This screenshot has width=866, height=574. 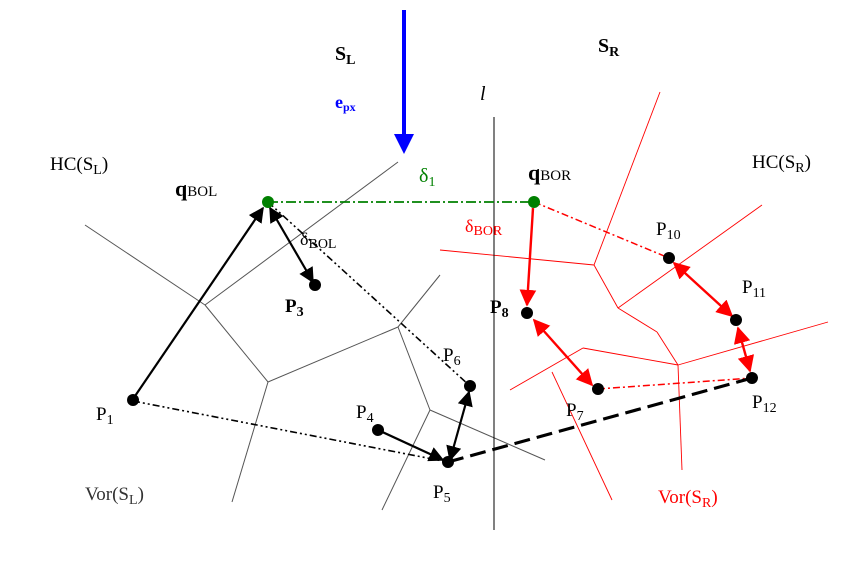 What do you see at coordinates (600, 420) in the screenshot?
I see `lower-bridge` at bounding box center [600, 420].